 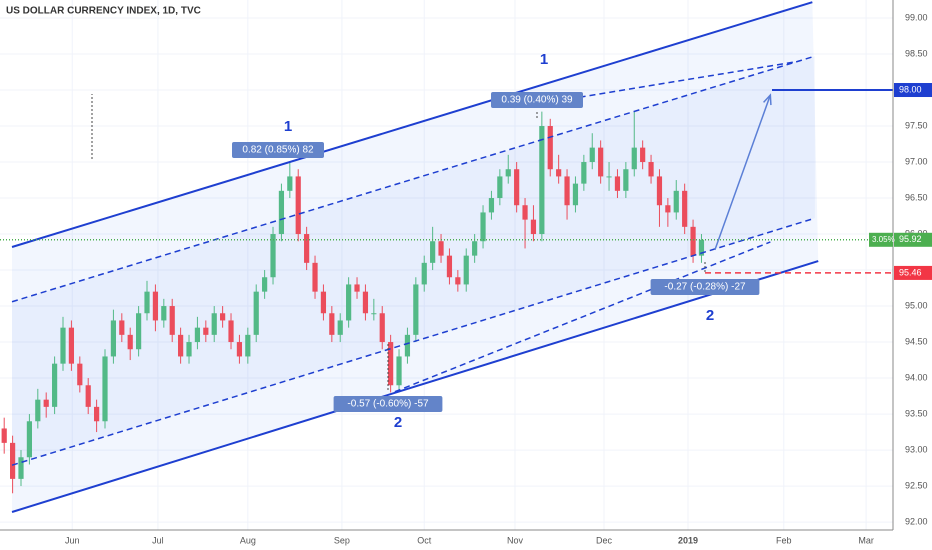 What do you see at coordinates (916, 197) in the screenshot?
I see `y-tick-label: 96.50` at bounding box center [916, 197].